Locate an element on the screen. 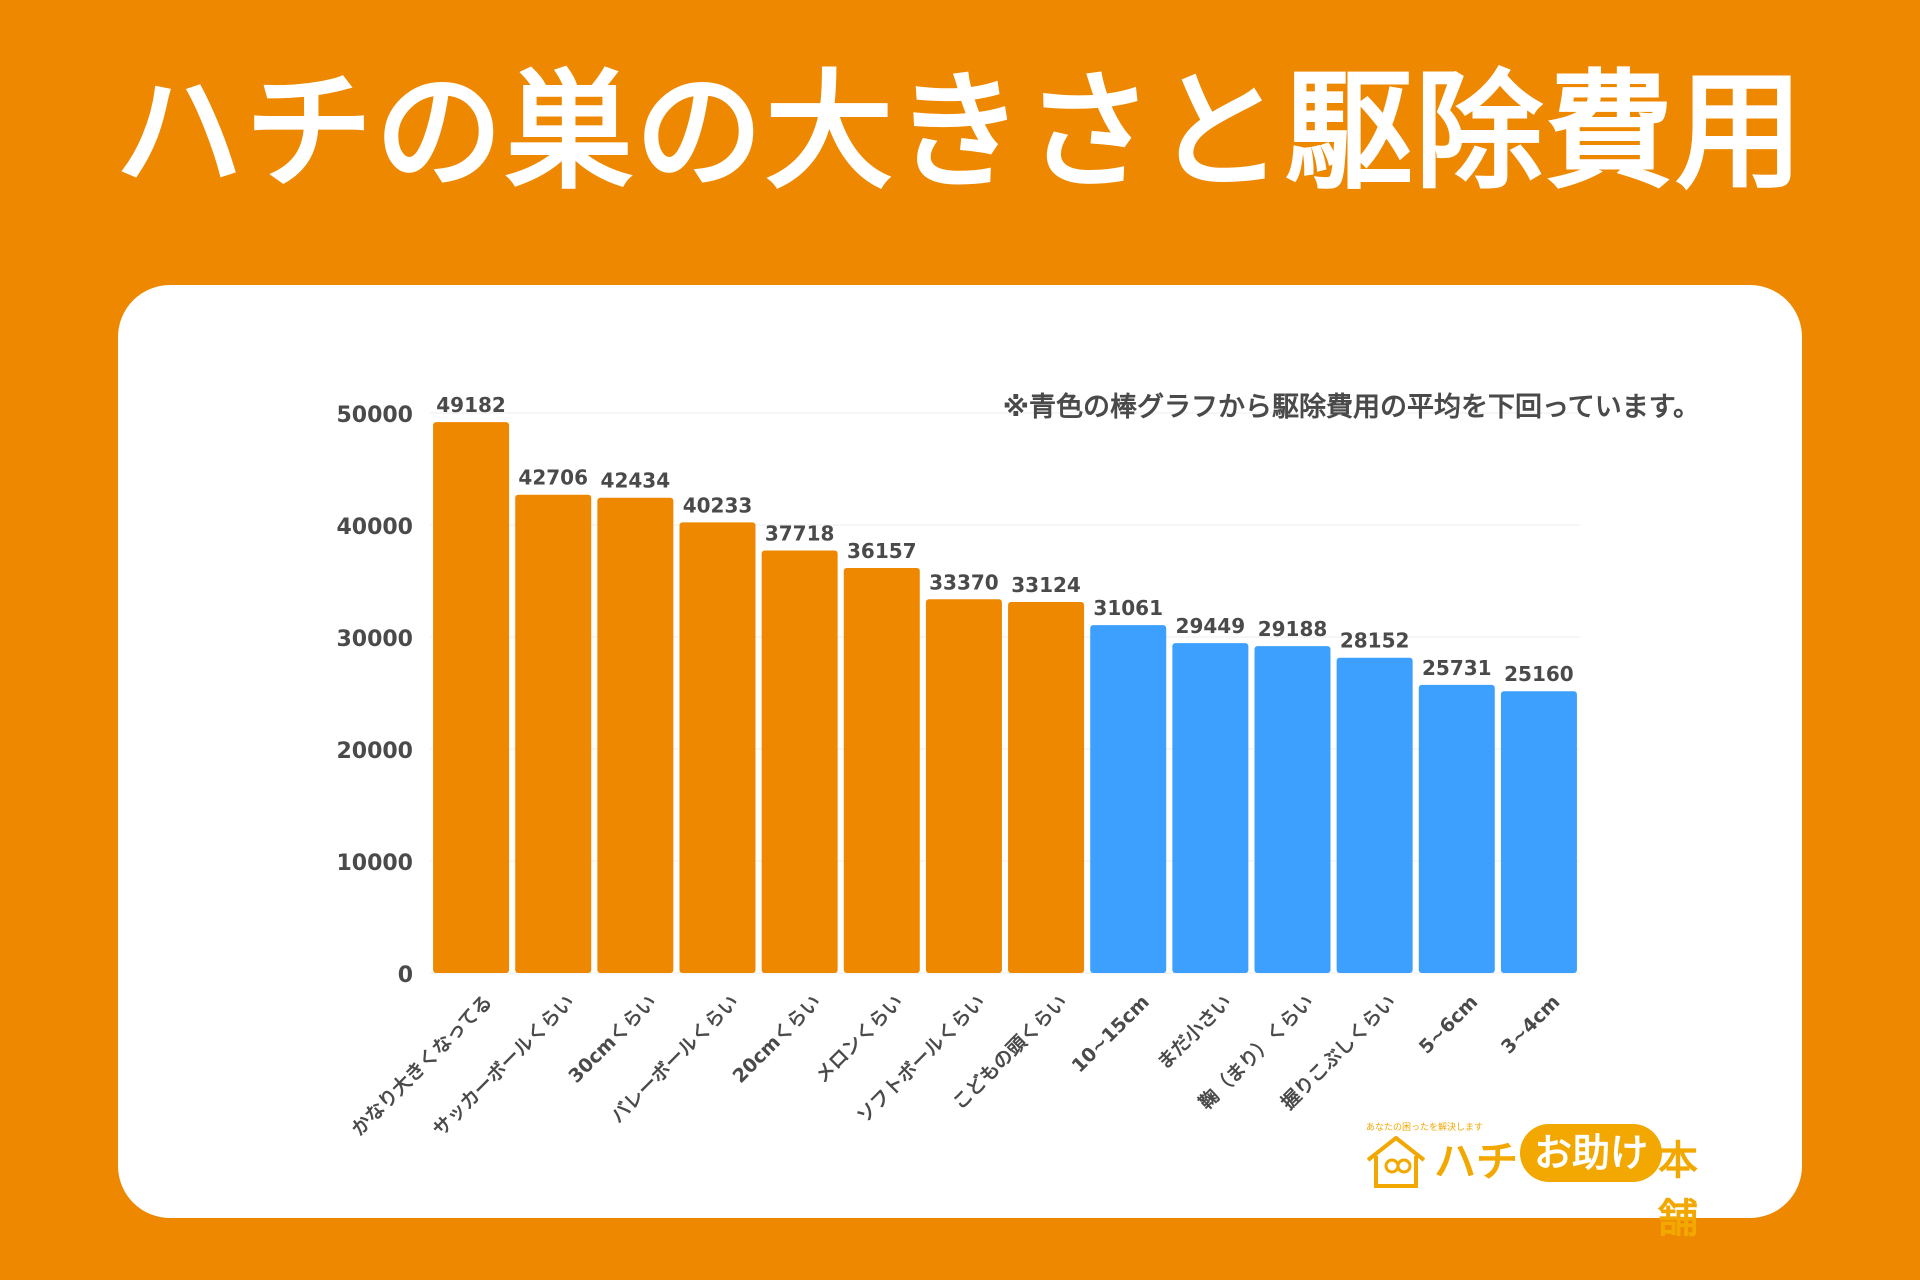  bar-value-label: 42706 is located at coordinates (553, 478).